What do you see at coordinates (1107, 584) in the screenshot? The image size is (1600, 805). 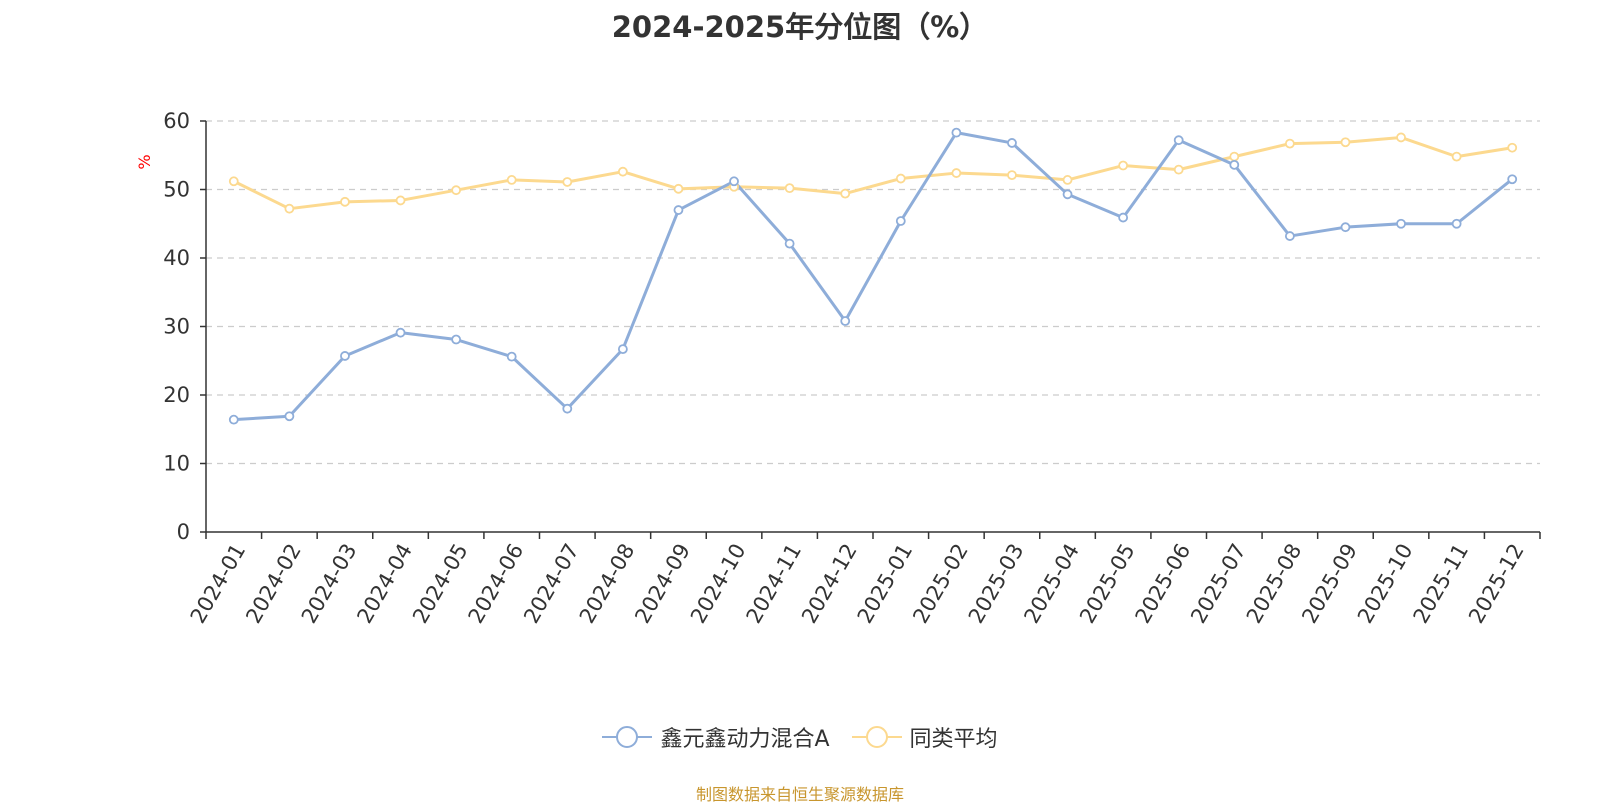 I see `x-tick-label: 2025-05` at bounding box center [1107, 584].